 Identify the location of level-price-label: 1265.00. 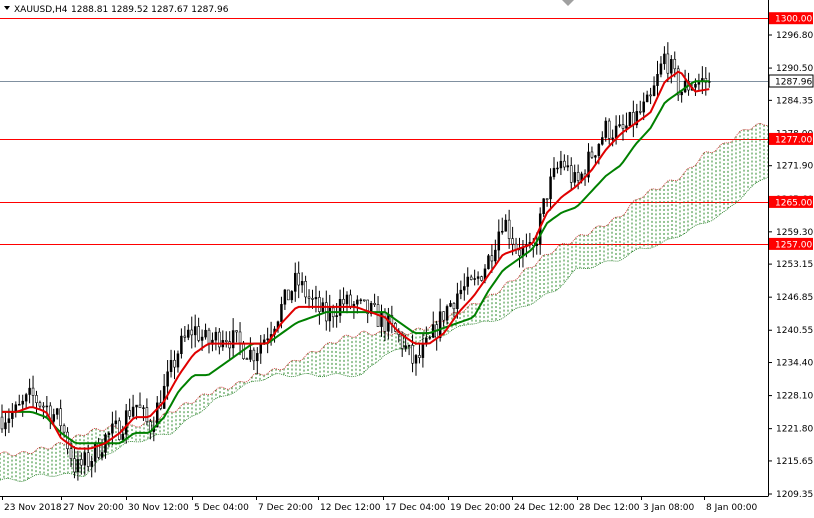
(793, 203).